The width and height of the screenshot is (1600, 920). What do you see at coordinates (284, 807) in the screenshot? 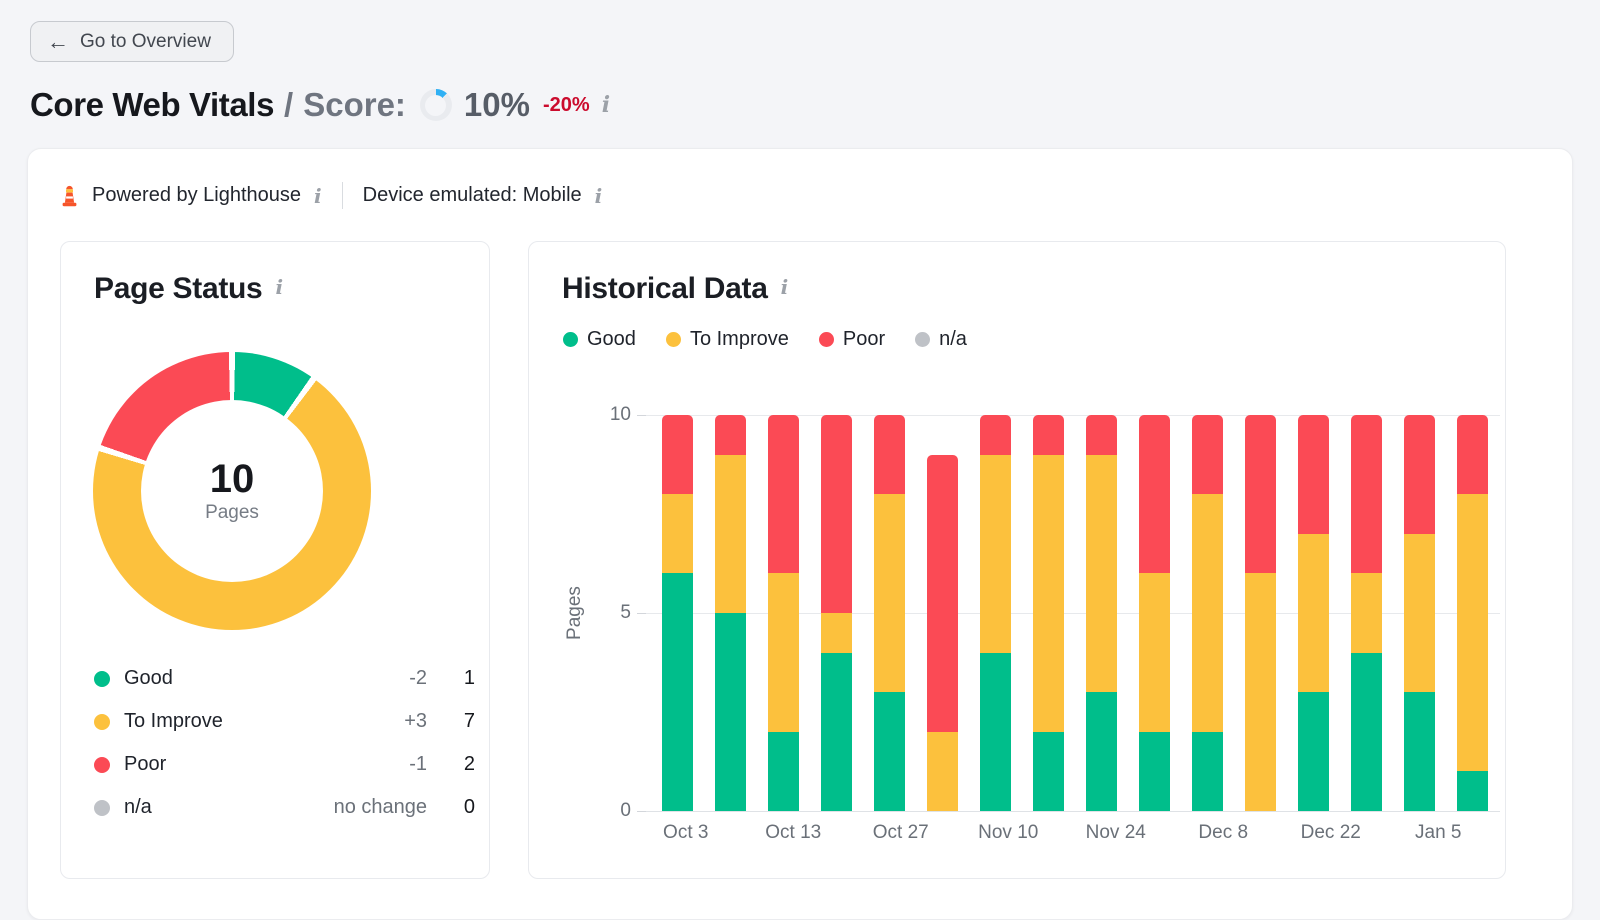
I see `legend-row-na: n/a no change 0` at bounding box center [284, 807].